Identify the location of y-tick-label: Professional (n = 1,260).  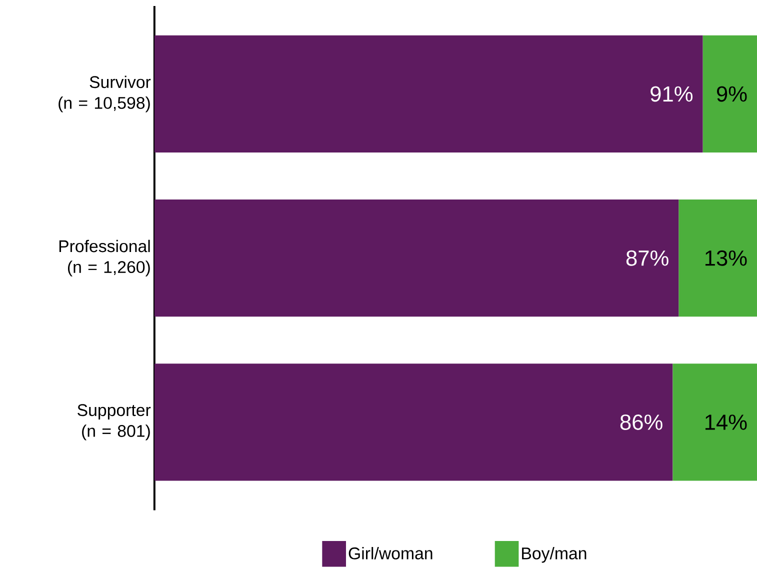
(104, 258).